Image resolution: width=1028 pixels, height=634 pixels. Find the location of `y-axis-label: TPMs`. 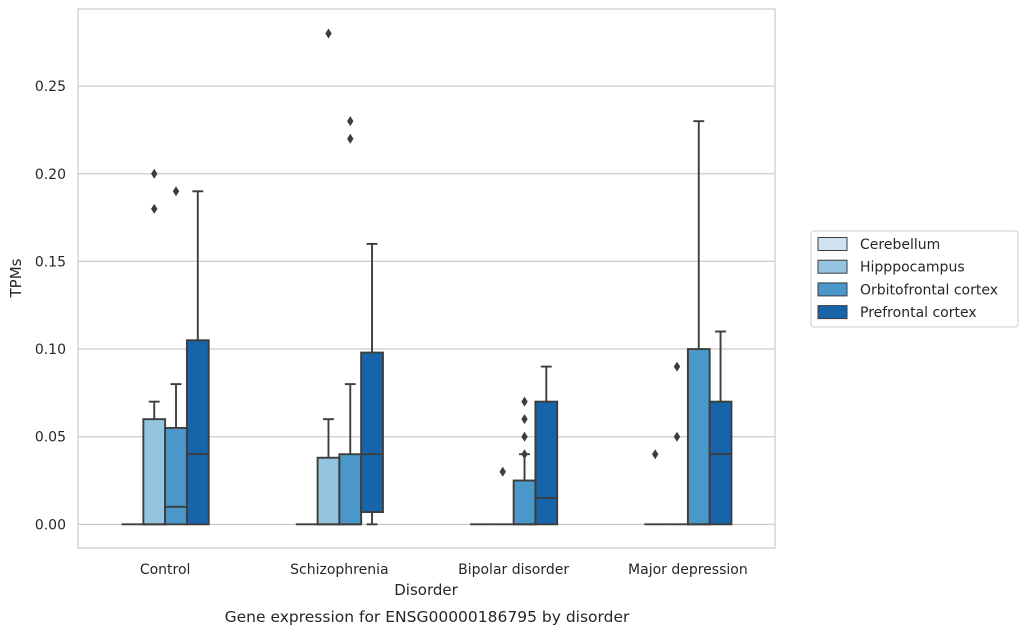

y-axis-label: TPMs is located at coordinates (16, 278).